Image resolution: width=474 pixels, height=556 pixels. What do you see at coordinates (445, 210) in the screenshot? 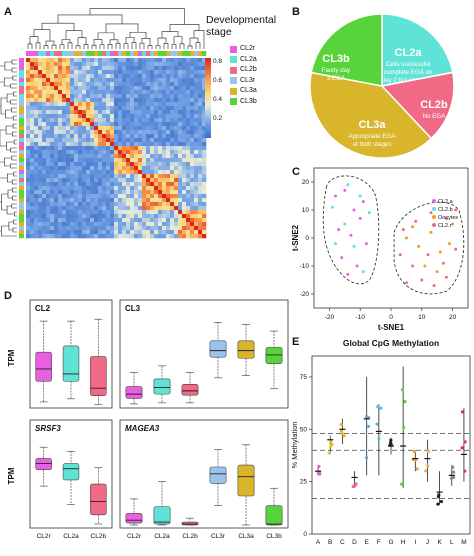
I see `legend-label: CL2.b` at bounding box center [445, 210].